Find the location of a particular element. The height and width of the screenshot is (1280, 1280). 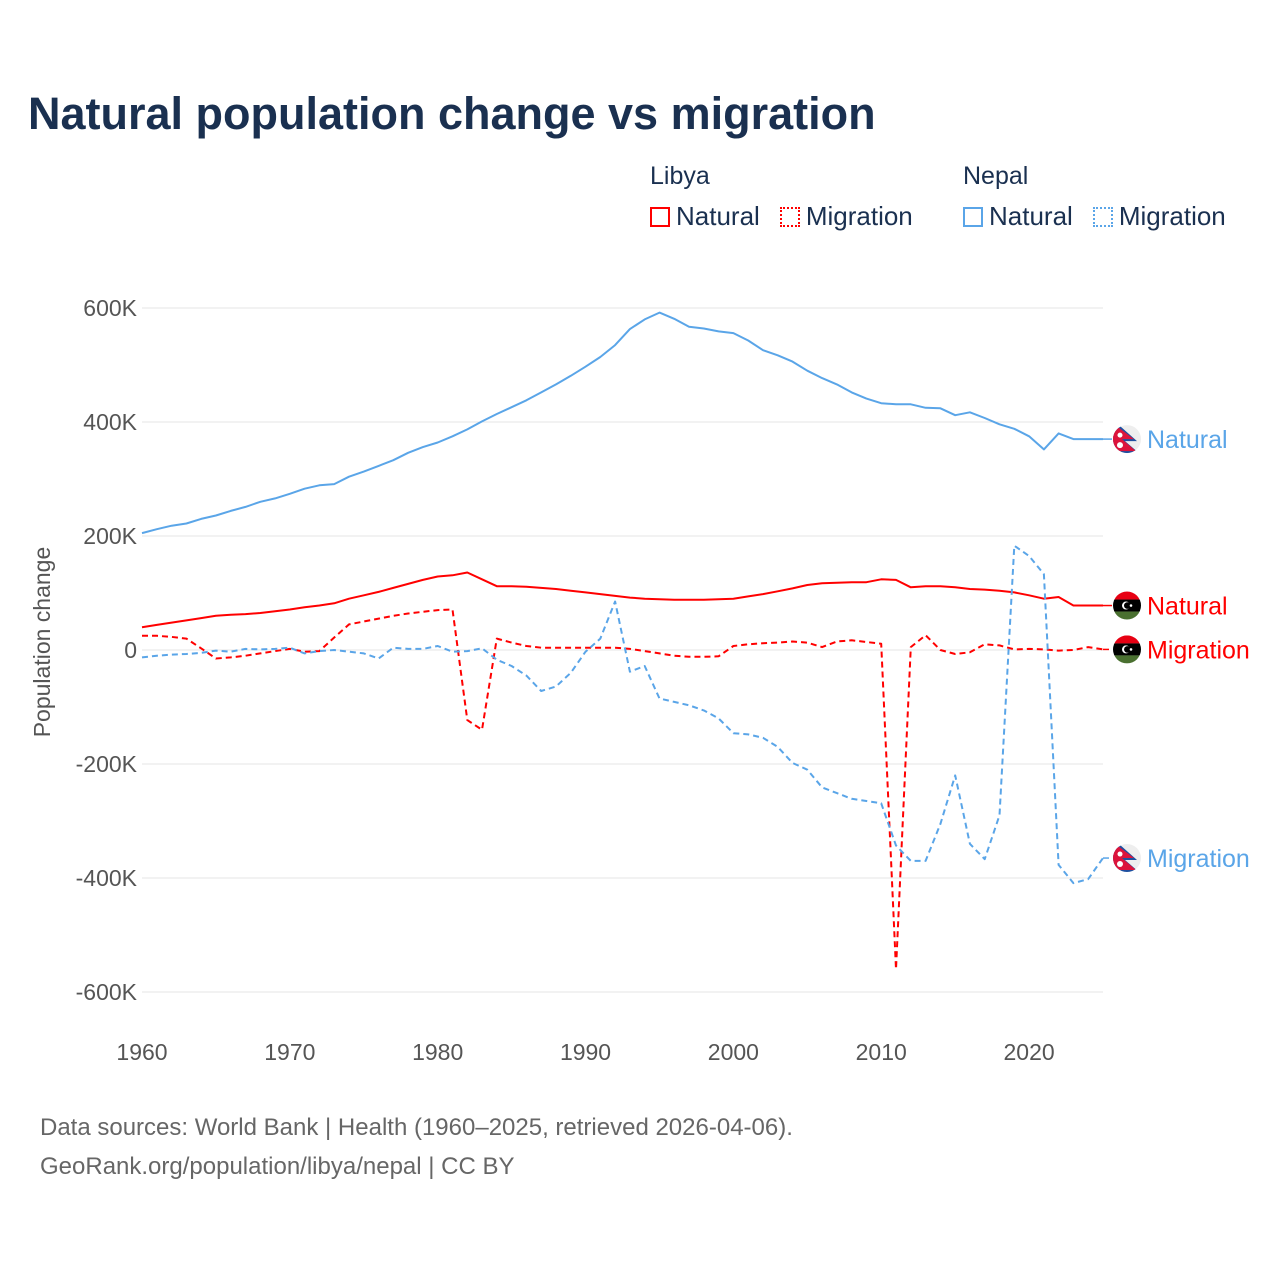

y-tick-label: 400K is located at coordinates (110, 422).